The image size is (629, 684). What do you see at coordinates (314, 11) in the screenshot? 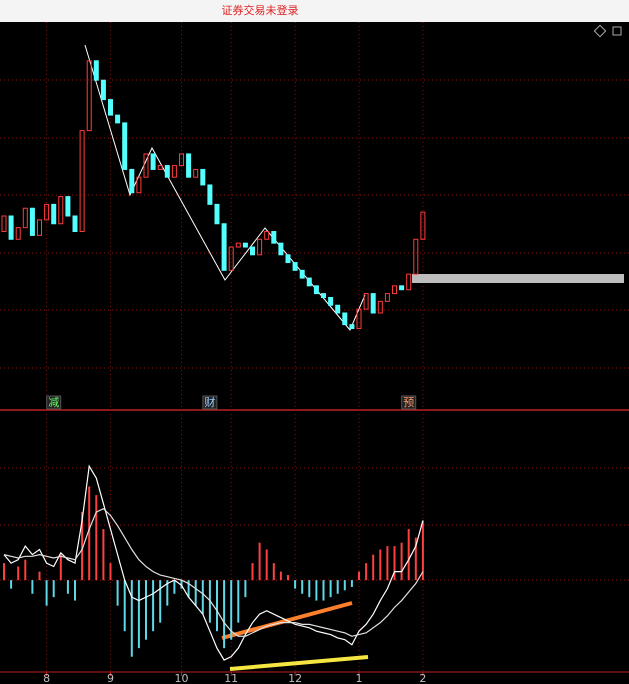
I see `title-bar` at bounding box center [314, 11].